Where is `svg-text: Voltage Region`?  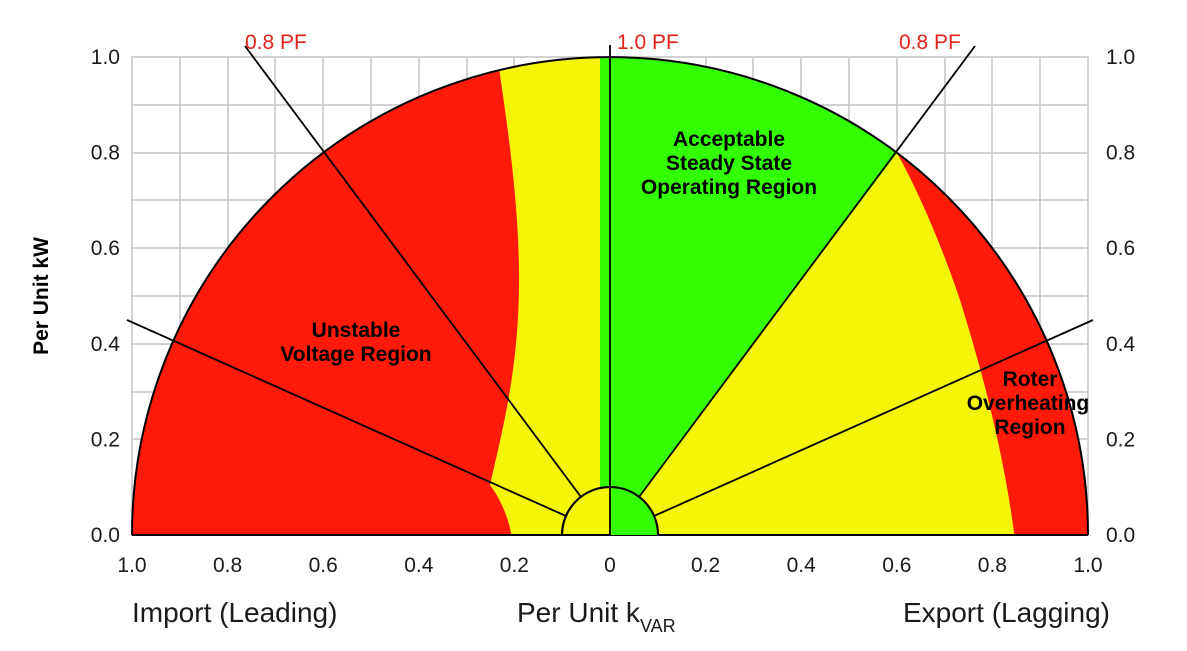 svg-text: Voltage Region is located at coordinates (355, 354).